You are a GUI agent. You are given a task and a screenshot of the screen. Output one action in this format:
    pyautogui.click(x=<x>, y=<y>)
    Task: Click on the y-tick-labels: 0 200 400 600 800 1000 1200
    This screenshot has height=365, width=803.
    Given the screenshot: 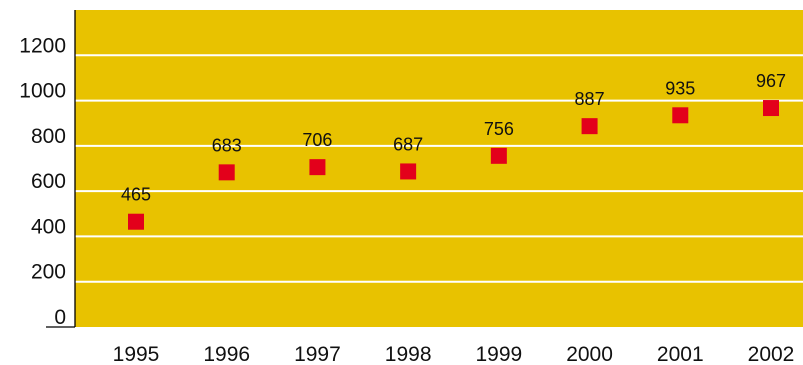 What is the action you would take?
    pyautogui.click(x=42, y=181)
    